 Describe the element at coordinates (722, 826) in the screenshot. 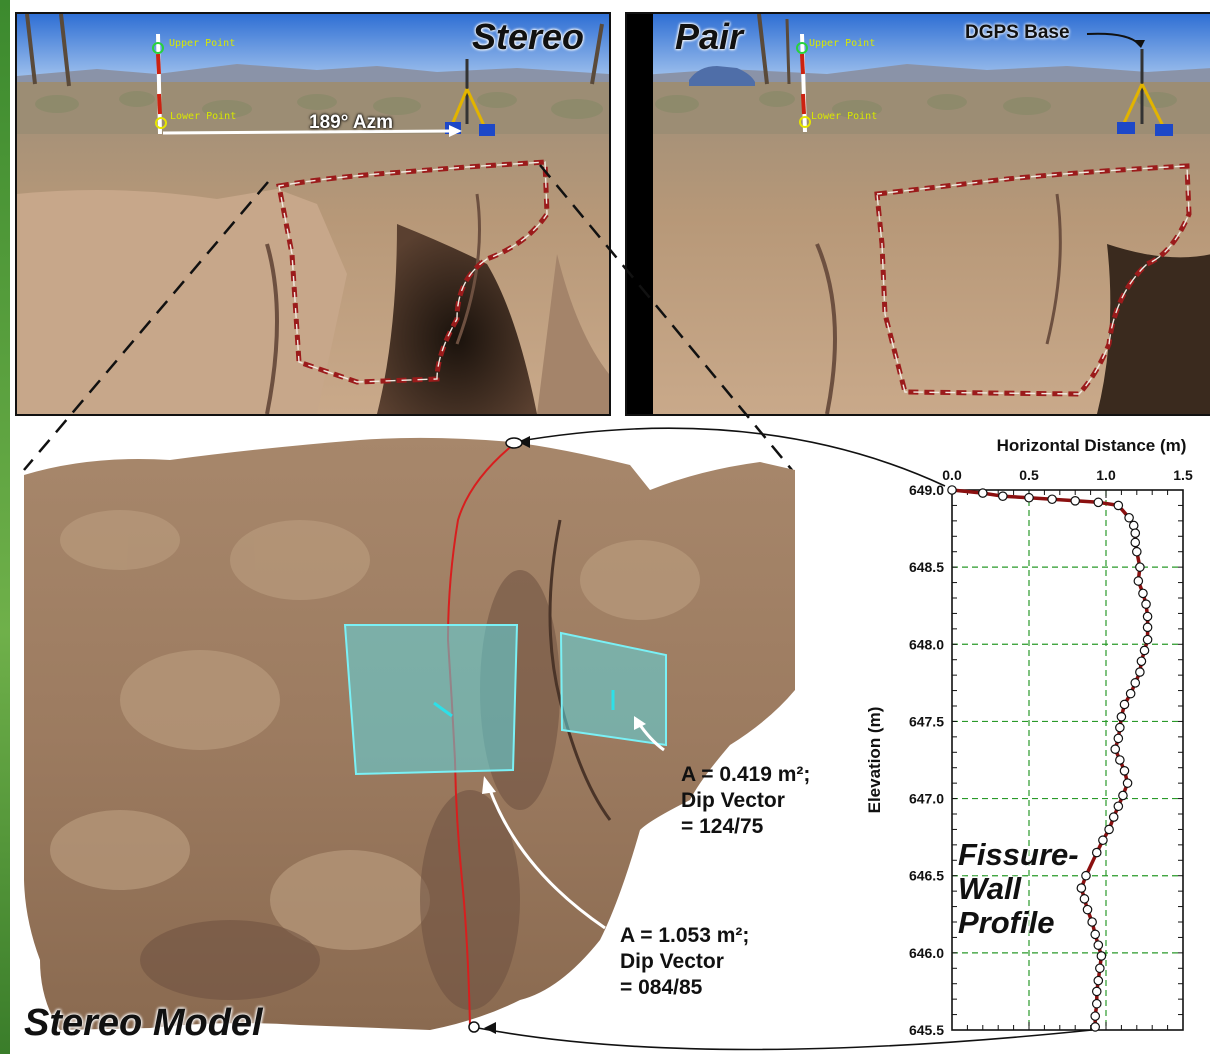

I see `plane-a-dip-value: = 124/75` at that location.